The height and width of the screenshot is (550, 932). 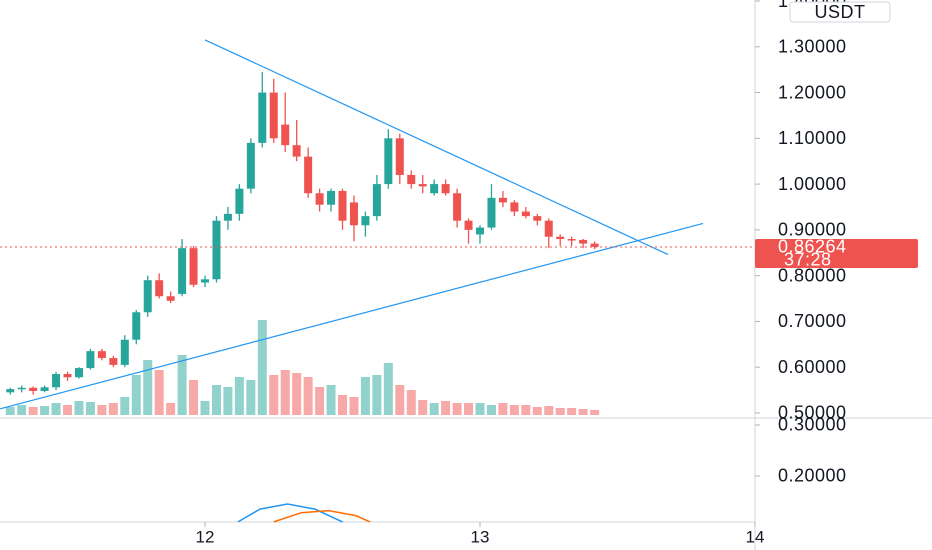 I want to click on x-tick-label: 13, so click(x=480, y=536).